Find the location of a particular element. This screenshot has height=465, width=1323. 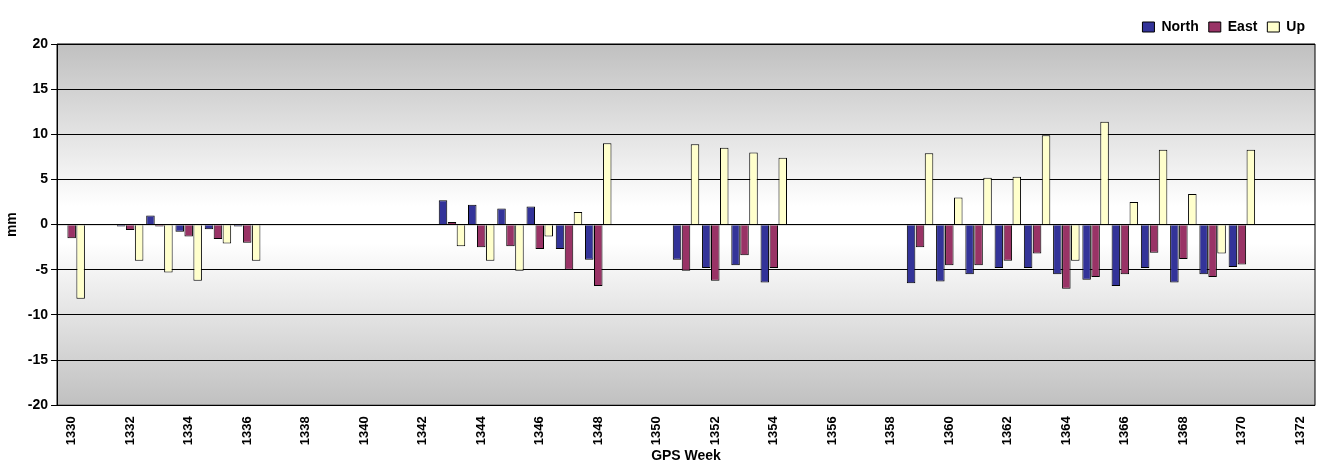

x-axis-title: GPS Week is located at coordinates (686, 455).